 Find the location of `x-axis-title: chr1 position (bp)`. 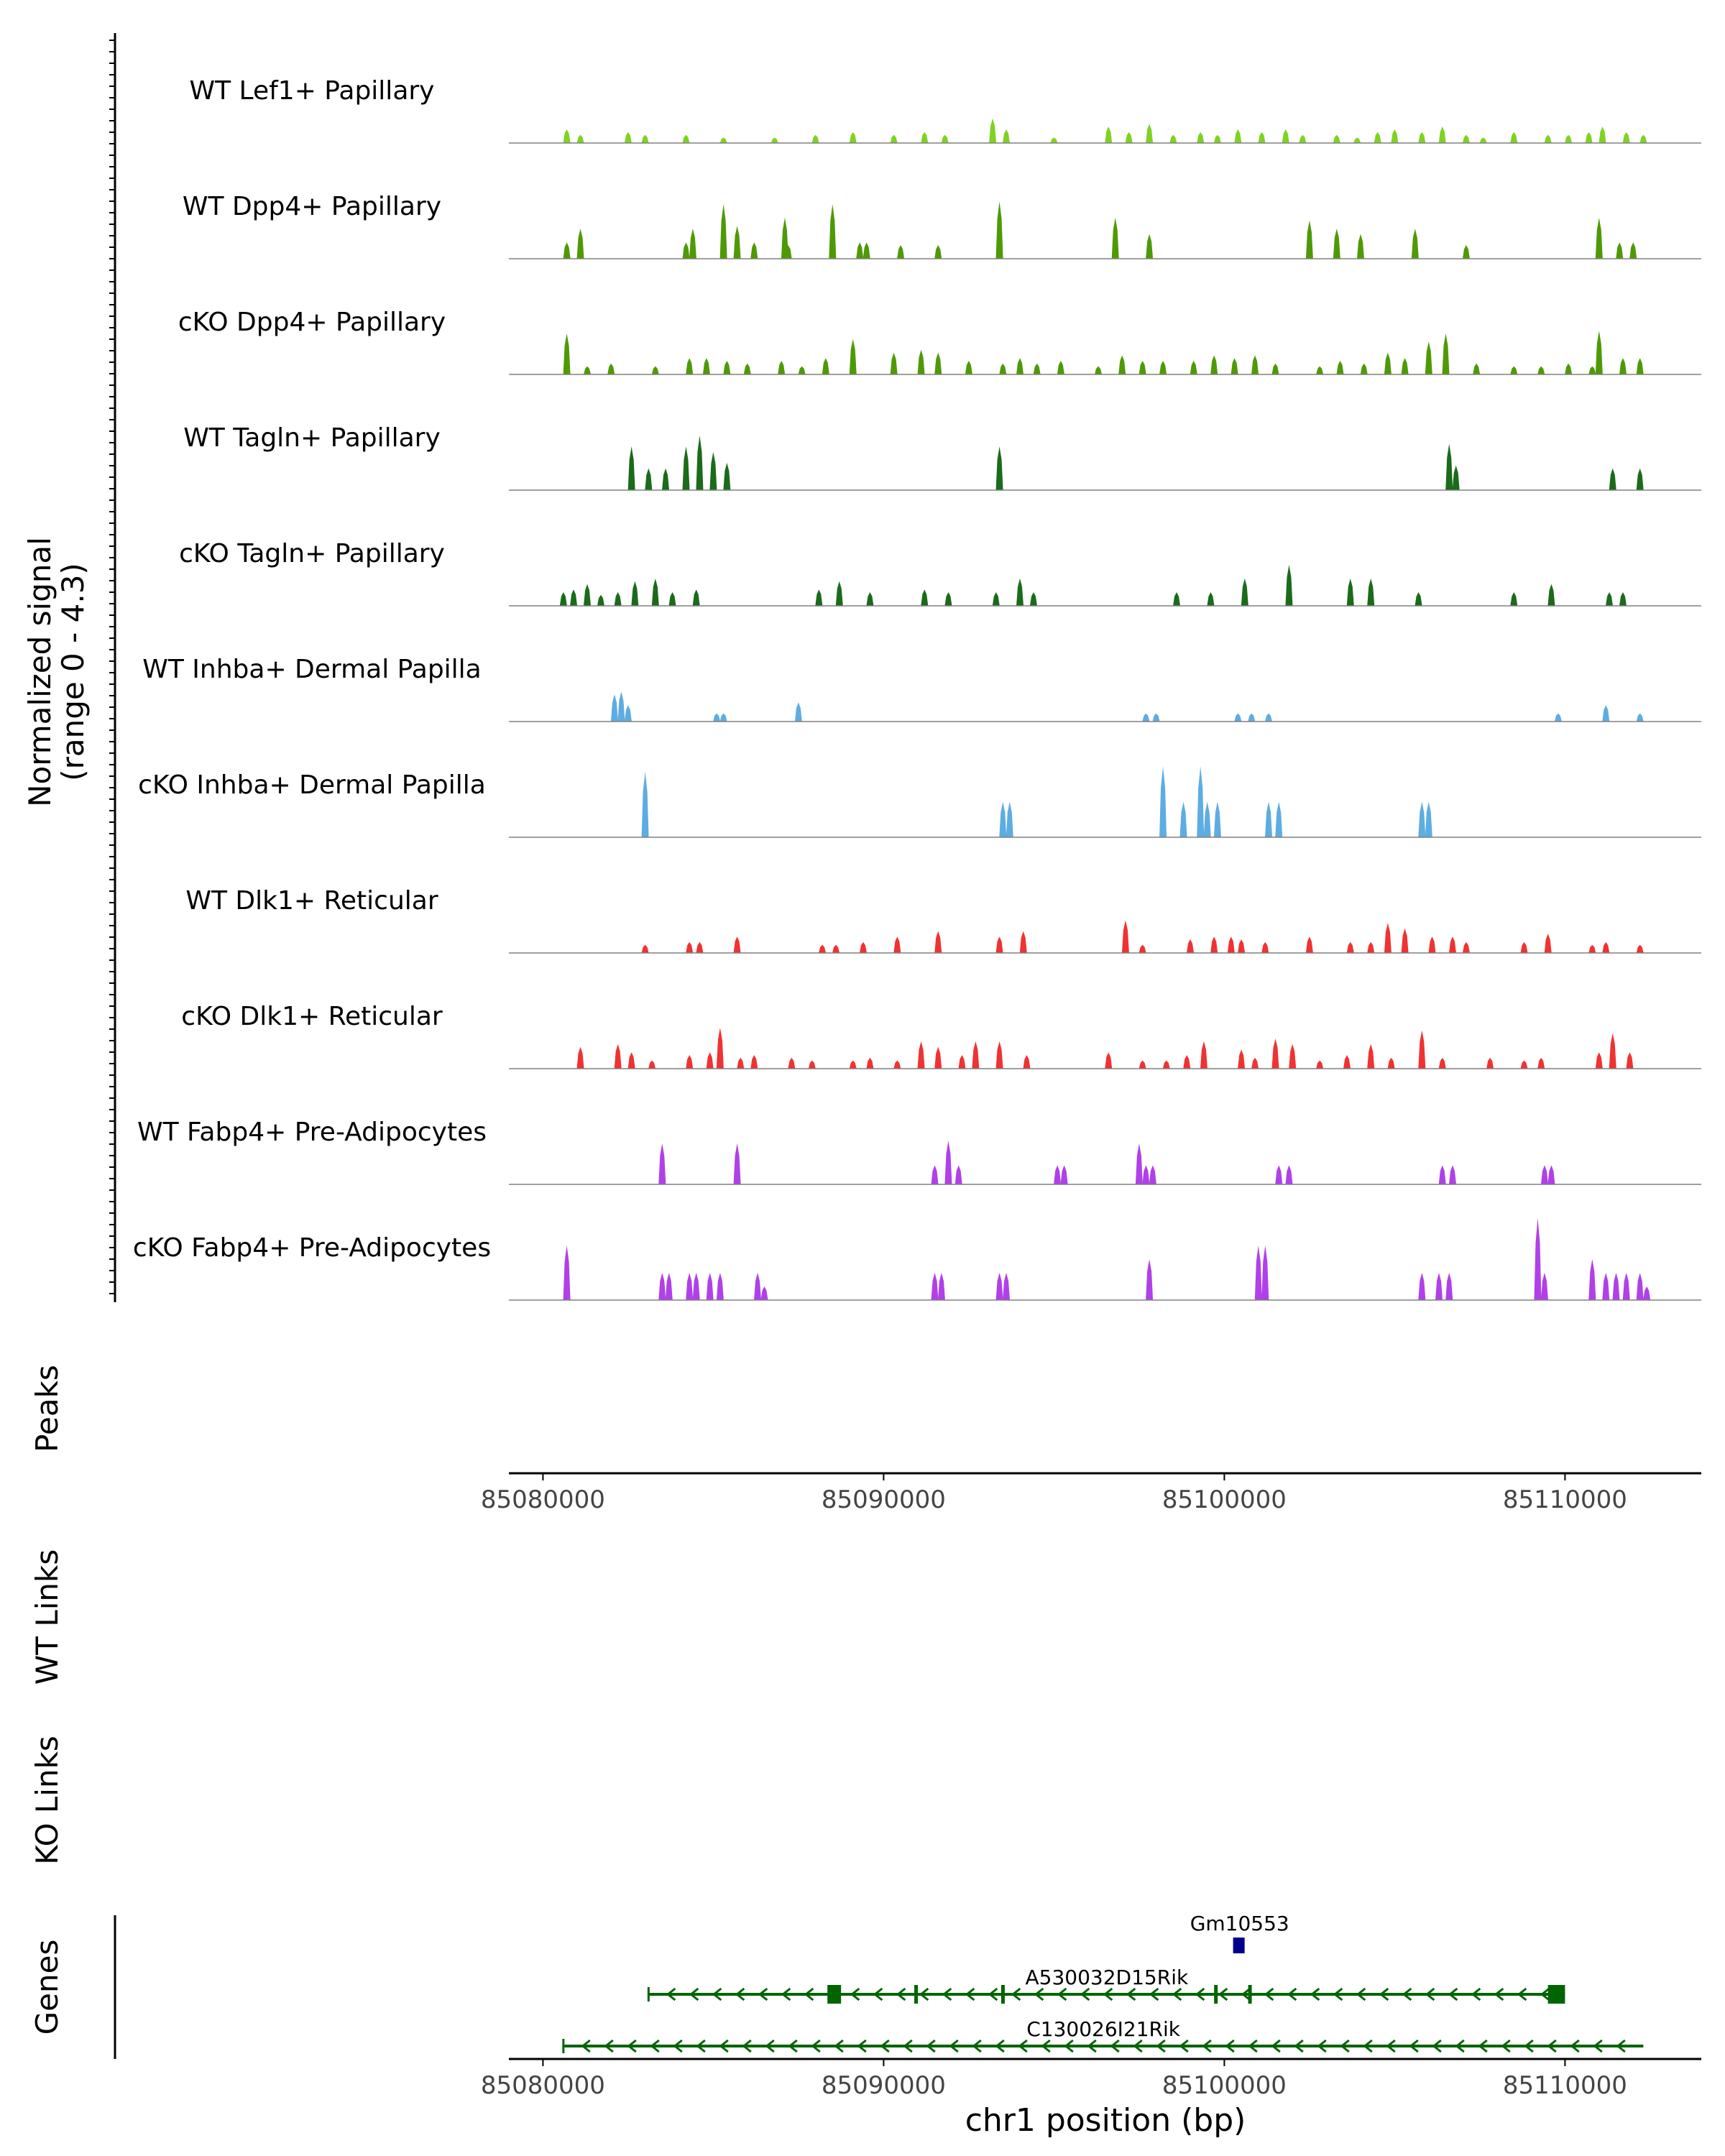

x-axis-title: chr1 position (bp) is located at coordinates (1105, 2120).